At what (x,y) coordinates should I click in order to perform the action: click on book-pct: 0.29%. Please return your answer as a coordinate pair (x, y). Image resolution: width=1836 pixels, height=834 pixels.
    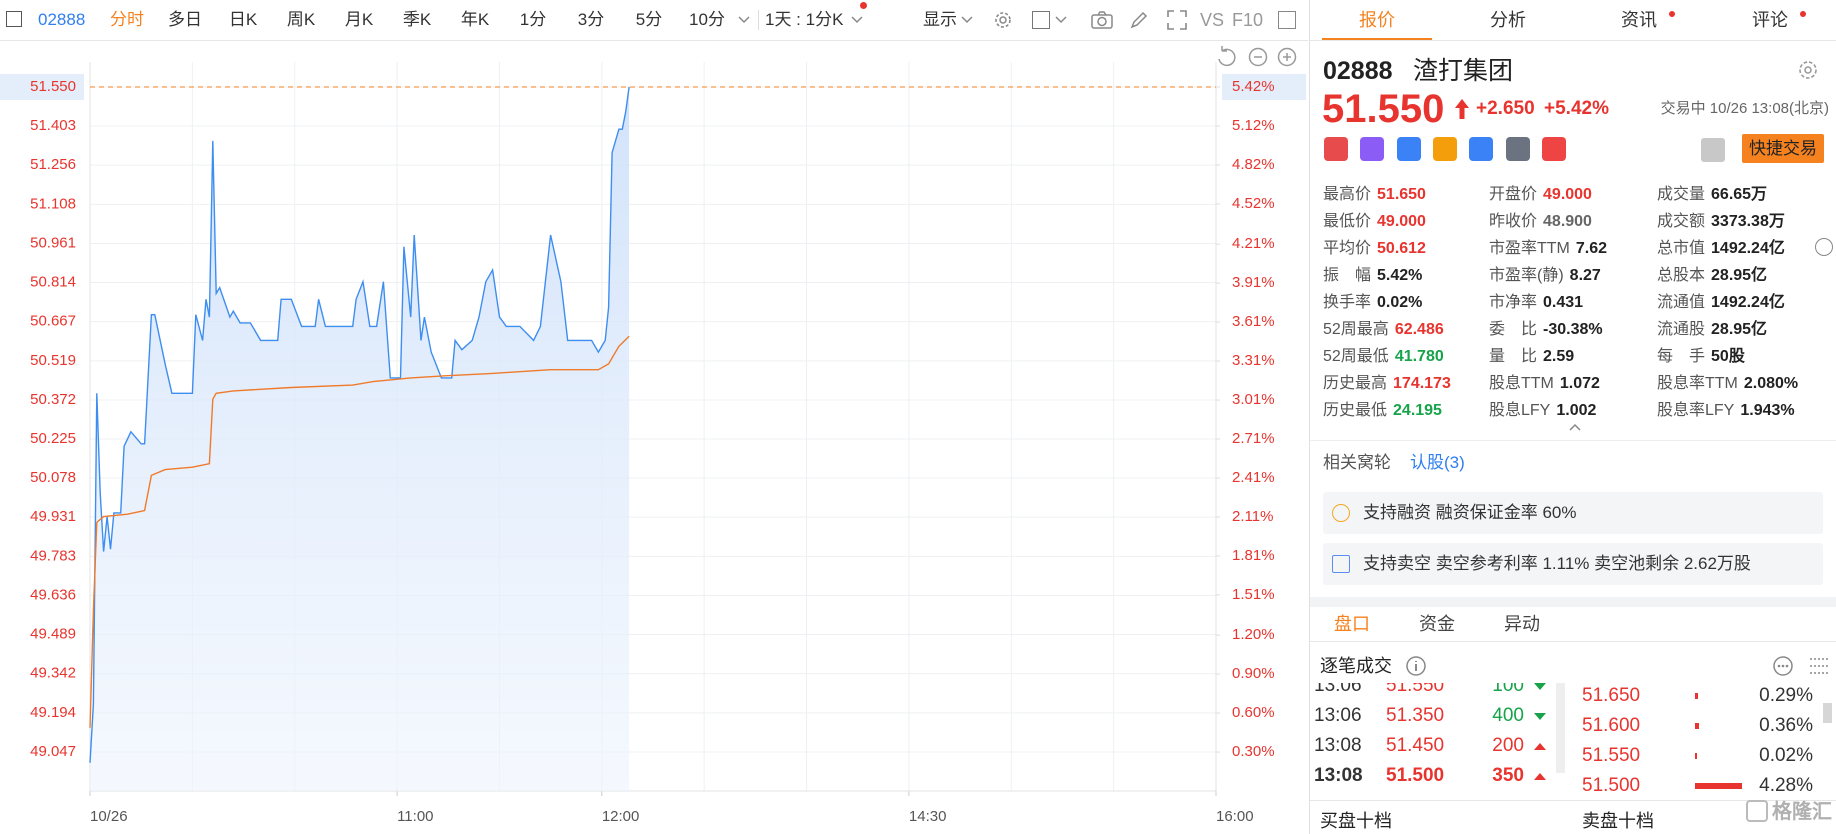
    Looking at the image, I should click on (1786, 695).